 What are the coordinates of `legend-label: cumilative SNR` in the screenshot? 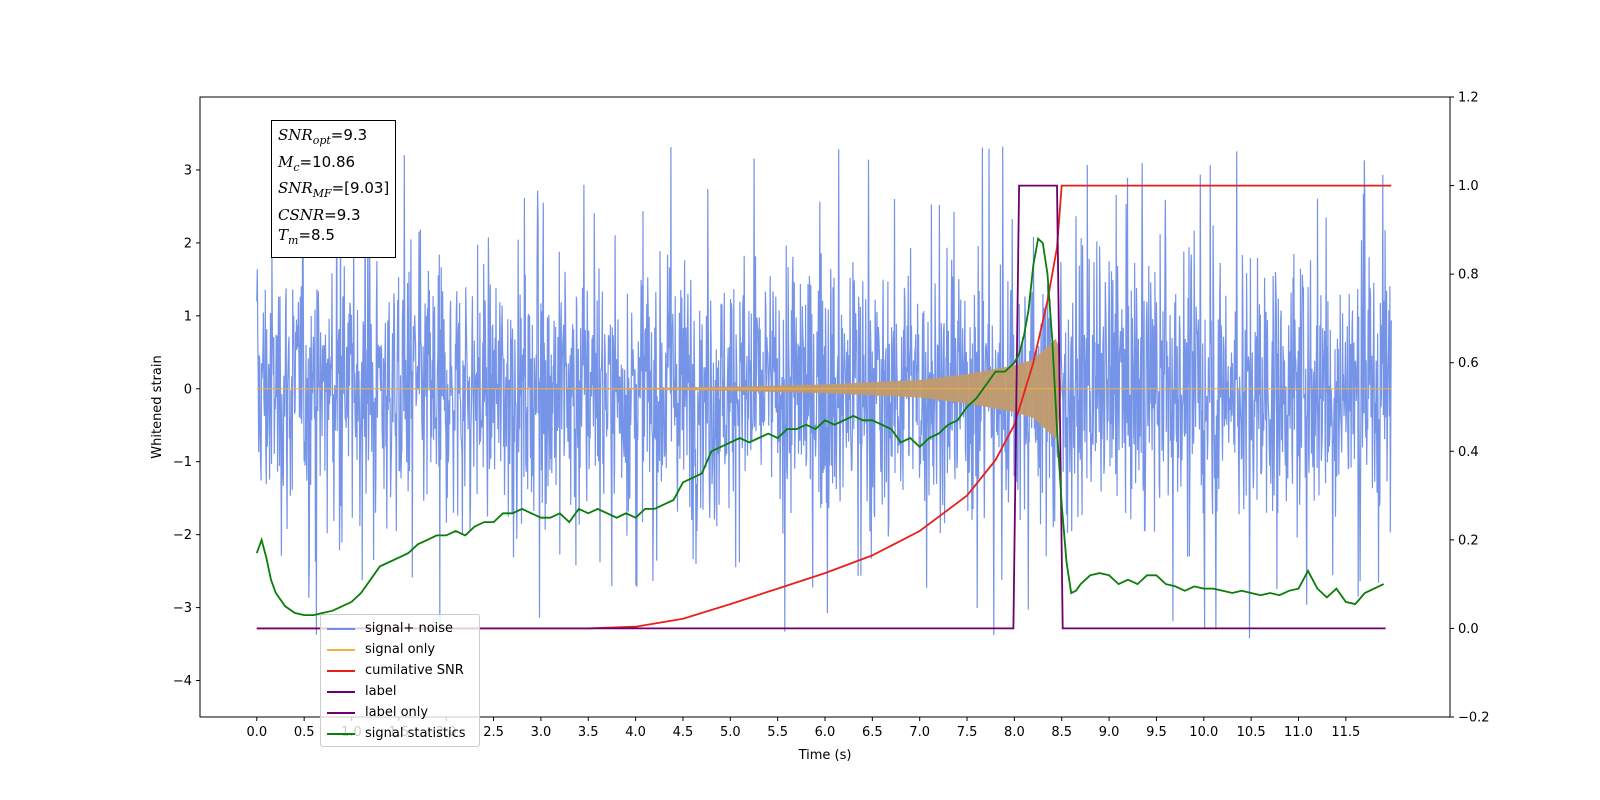 It's located at (414, 670).